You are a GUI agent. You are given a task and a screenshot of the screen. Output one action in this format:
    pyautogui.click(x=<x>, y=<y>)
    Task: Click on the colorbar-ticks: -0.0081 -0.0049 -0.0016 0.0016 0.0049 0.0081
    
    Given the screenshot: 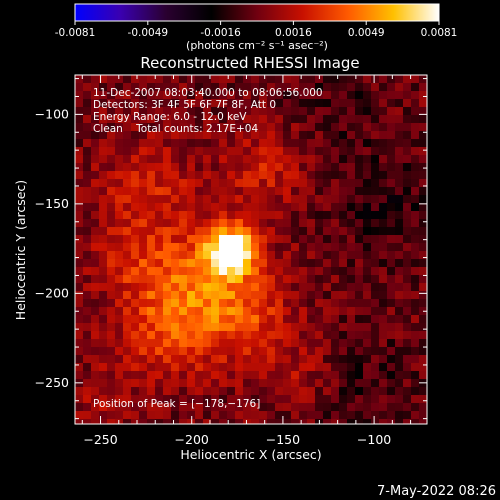 What is the action you would take?
    pyautogui.click(x=256, y=30)
    